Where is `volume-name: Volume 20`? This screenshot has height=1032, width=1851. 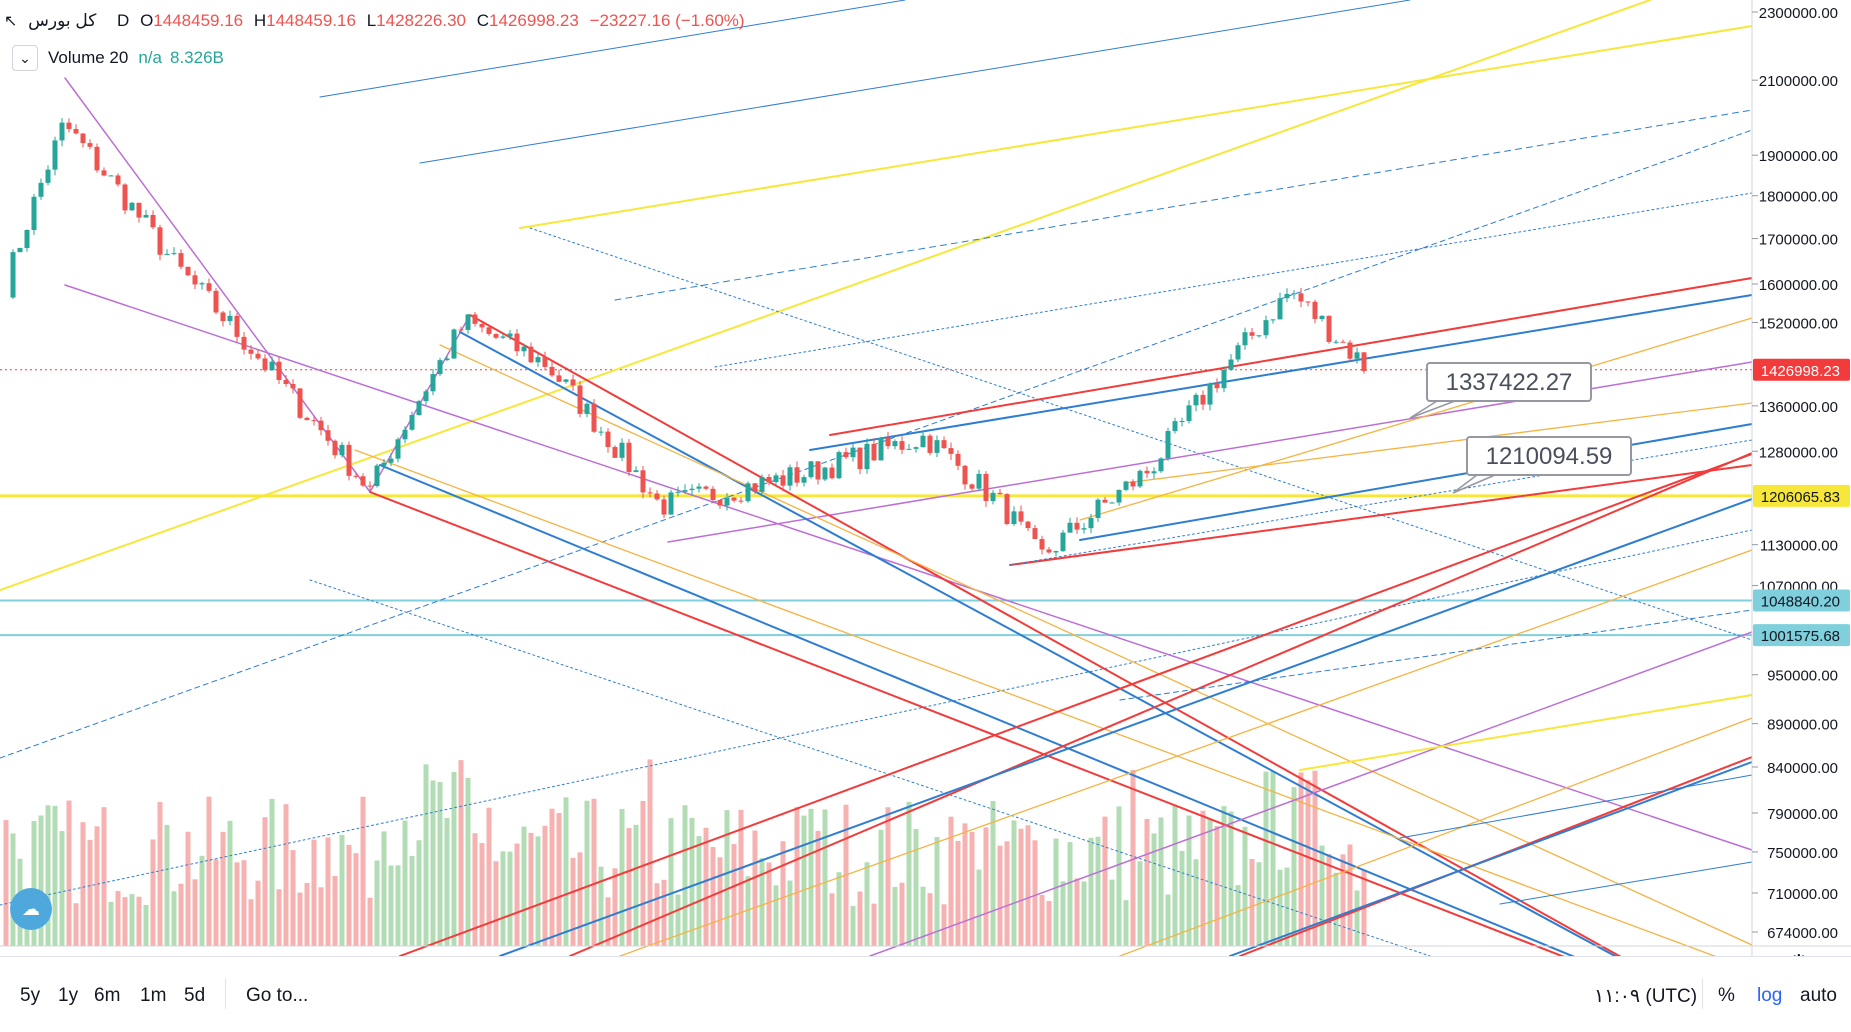
volume-name: Volume 20 is located at coordinates (88, 57).